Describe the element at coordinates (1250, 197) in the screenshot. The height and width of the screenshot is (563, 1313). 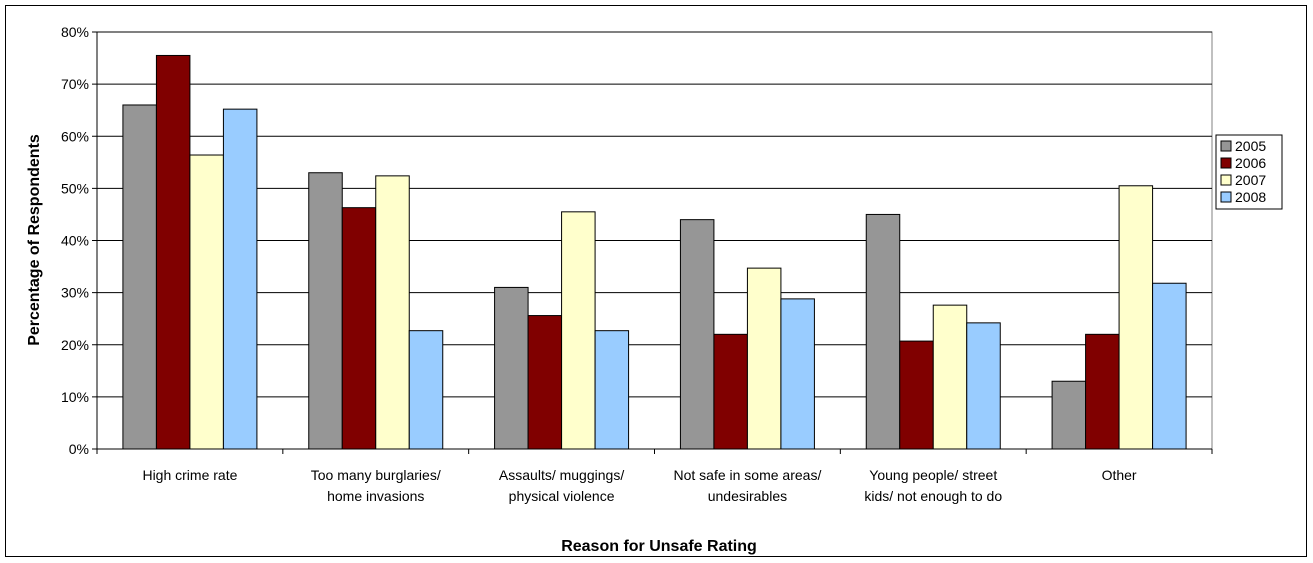
I see `legend-label-2008: 2008` at that location.